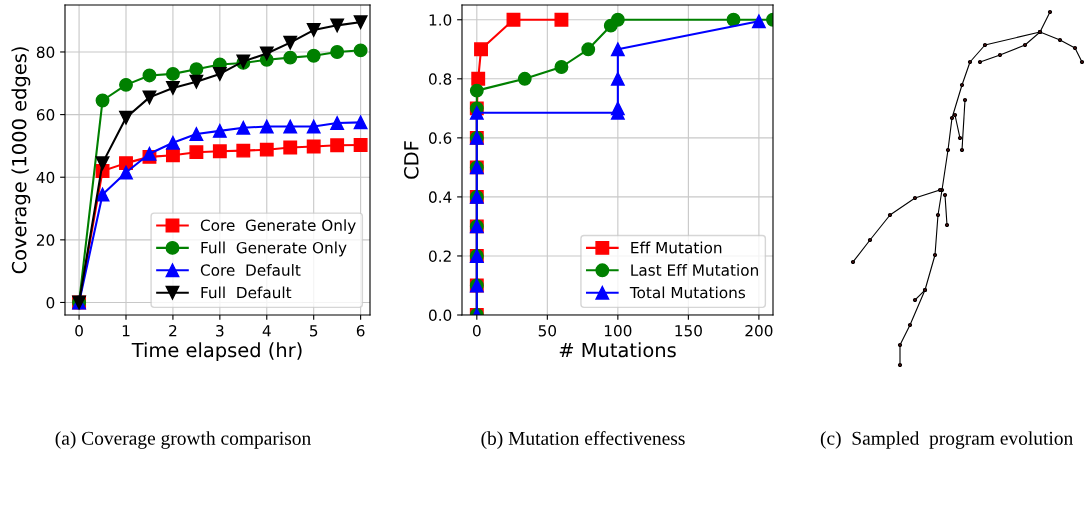  I want to click on text: (a) Coverage growth comparison, so click(183, 440).